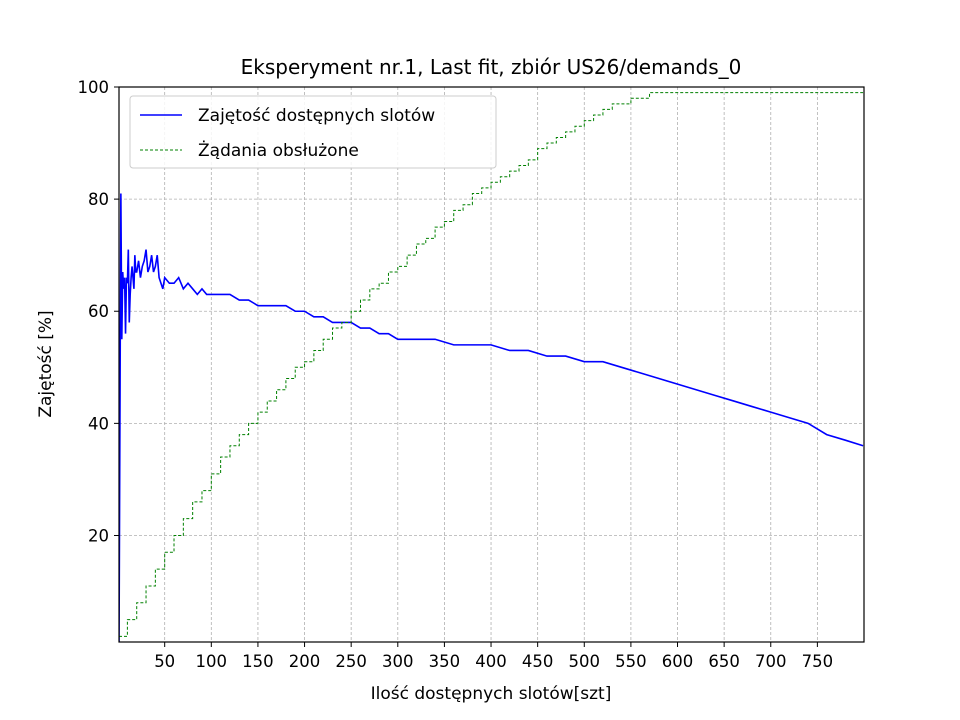 The width and height of the screenshot is (960, 720). Describe the element at coordinates (94, 87) in the screenshot. I see `y-tick-label: 100` at that location.